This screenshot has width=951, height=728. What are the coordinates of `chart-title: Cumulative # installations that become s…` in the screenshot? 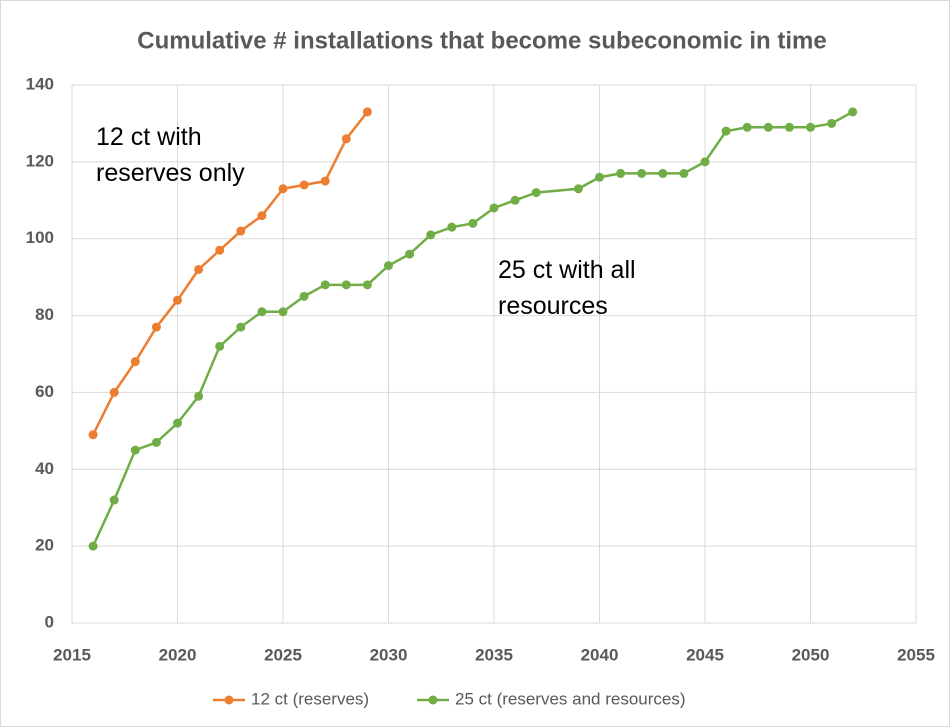 It's located at (481, 40).